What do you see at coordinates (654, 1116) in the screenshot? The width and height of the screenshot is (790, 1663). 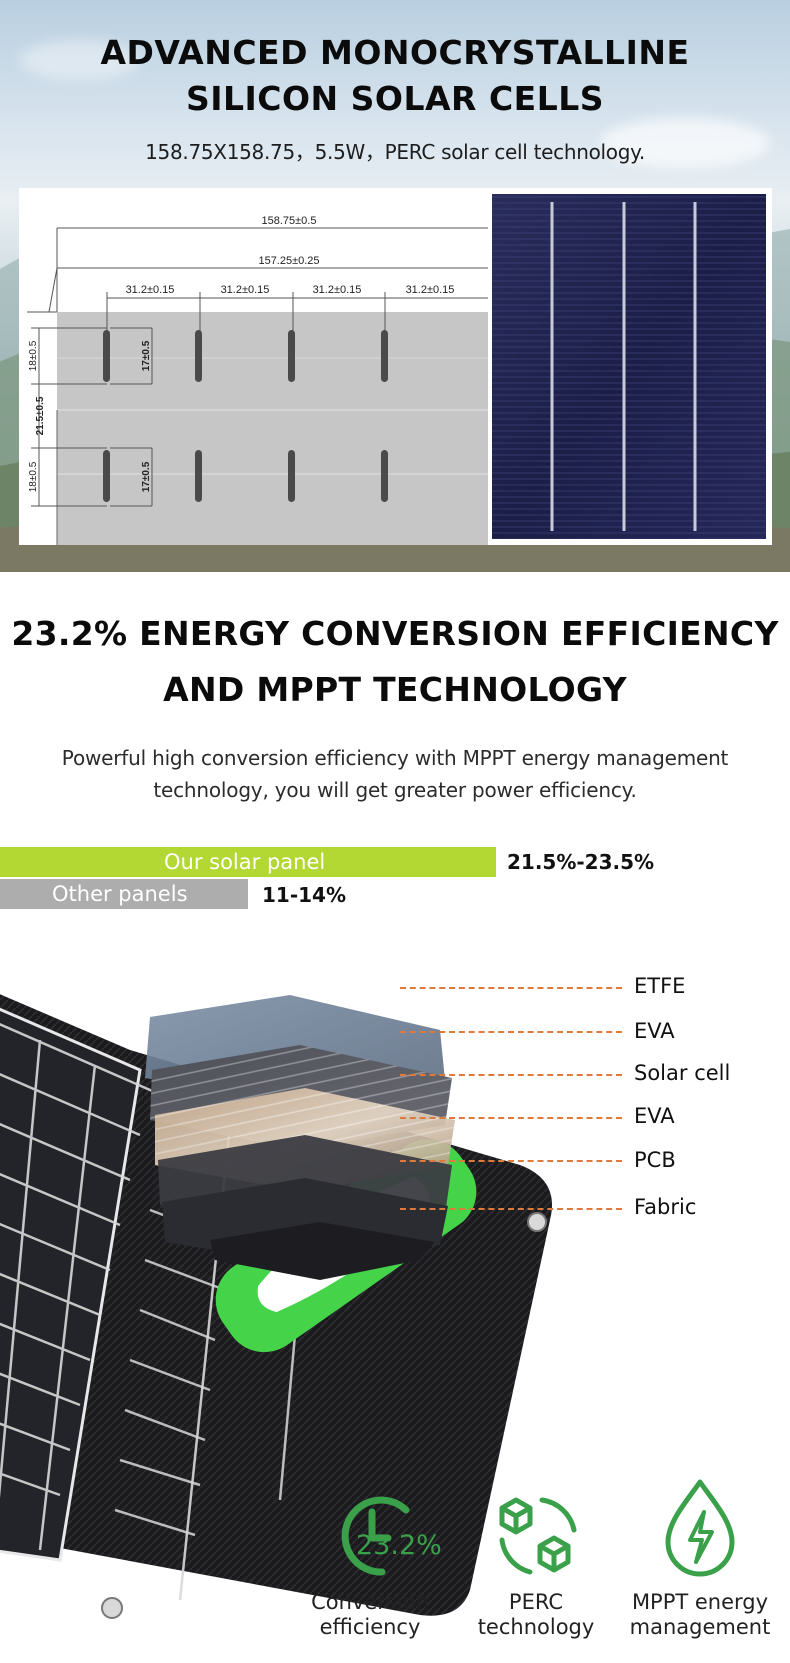 I see `layer-label-eva-2: EVA` at bounding box center [654, 1116].